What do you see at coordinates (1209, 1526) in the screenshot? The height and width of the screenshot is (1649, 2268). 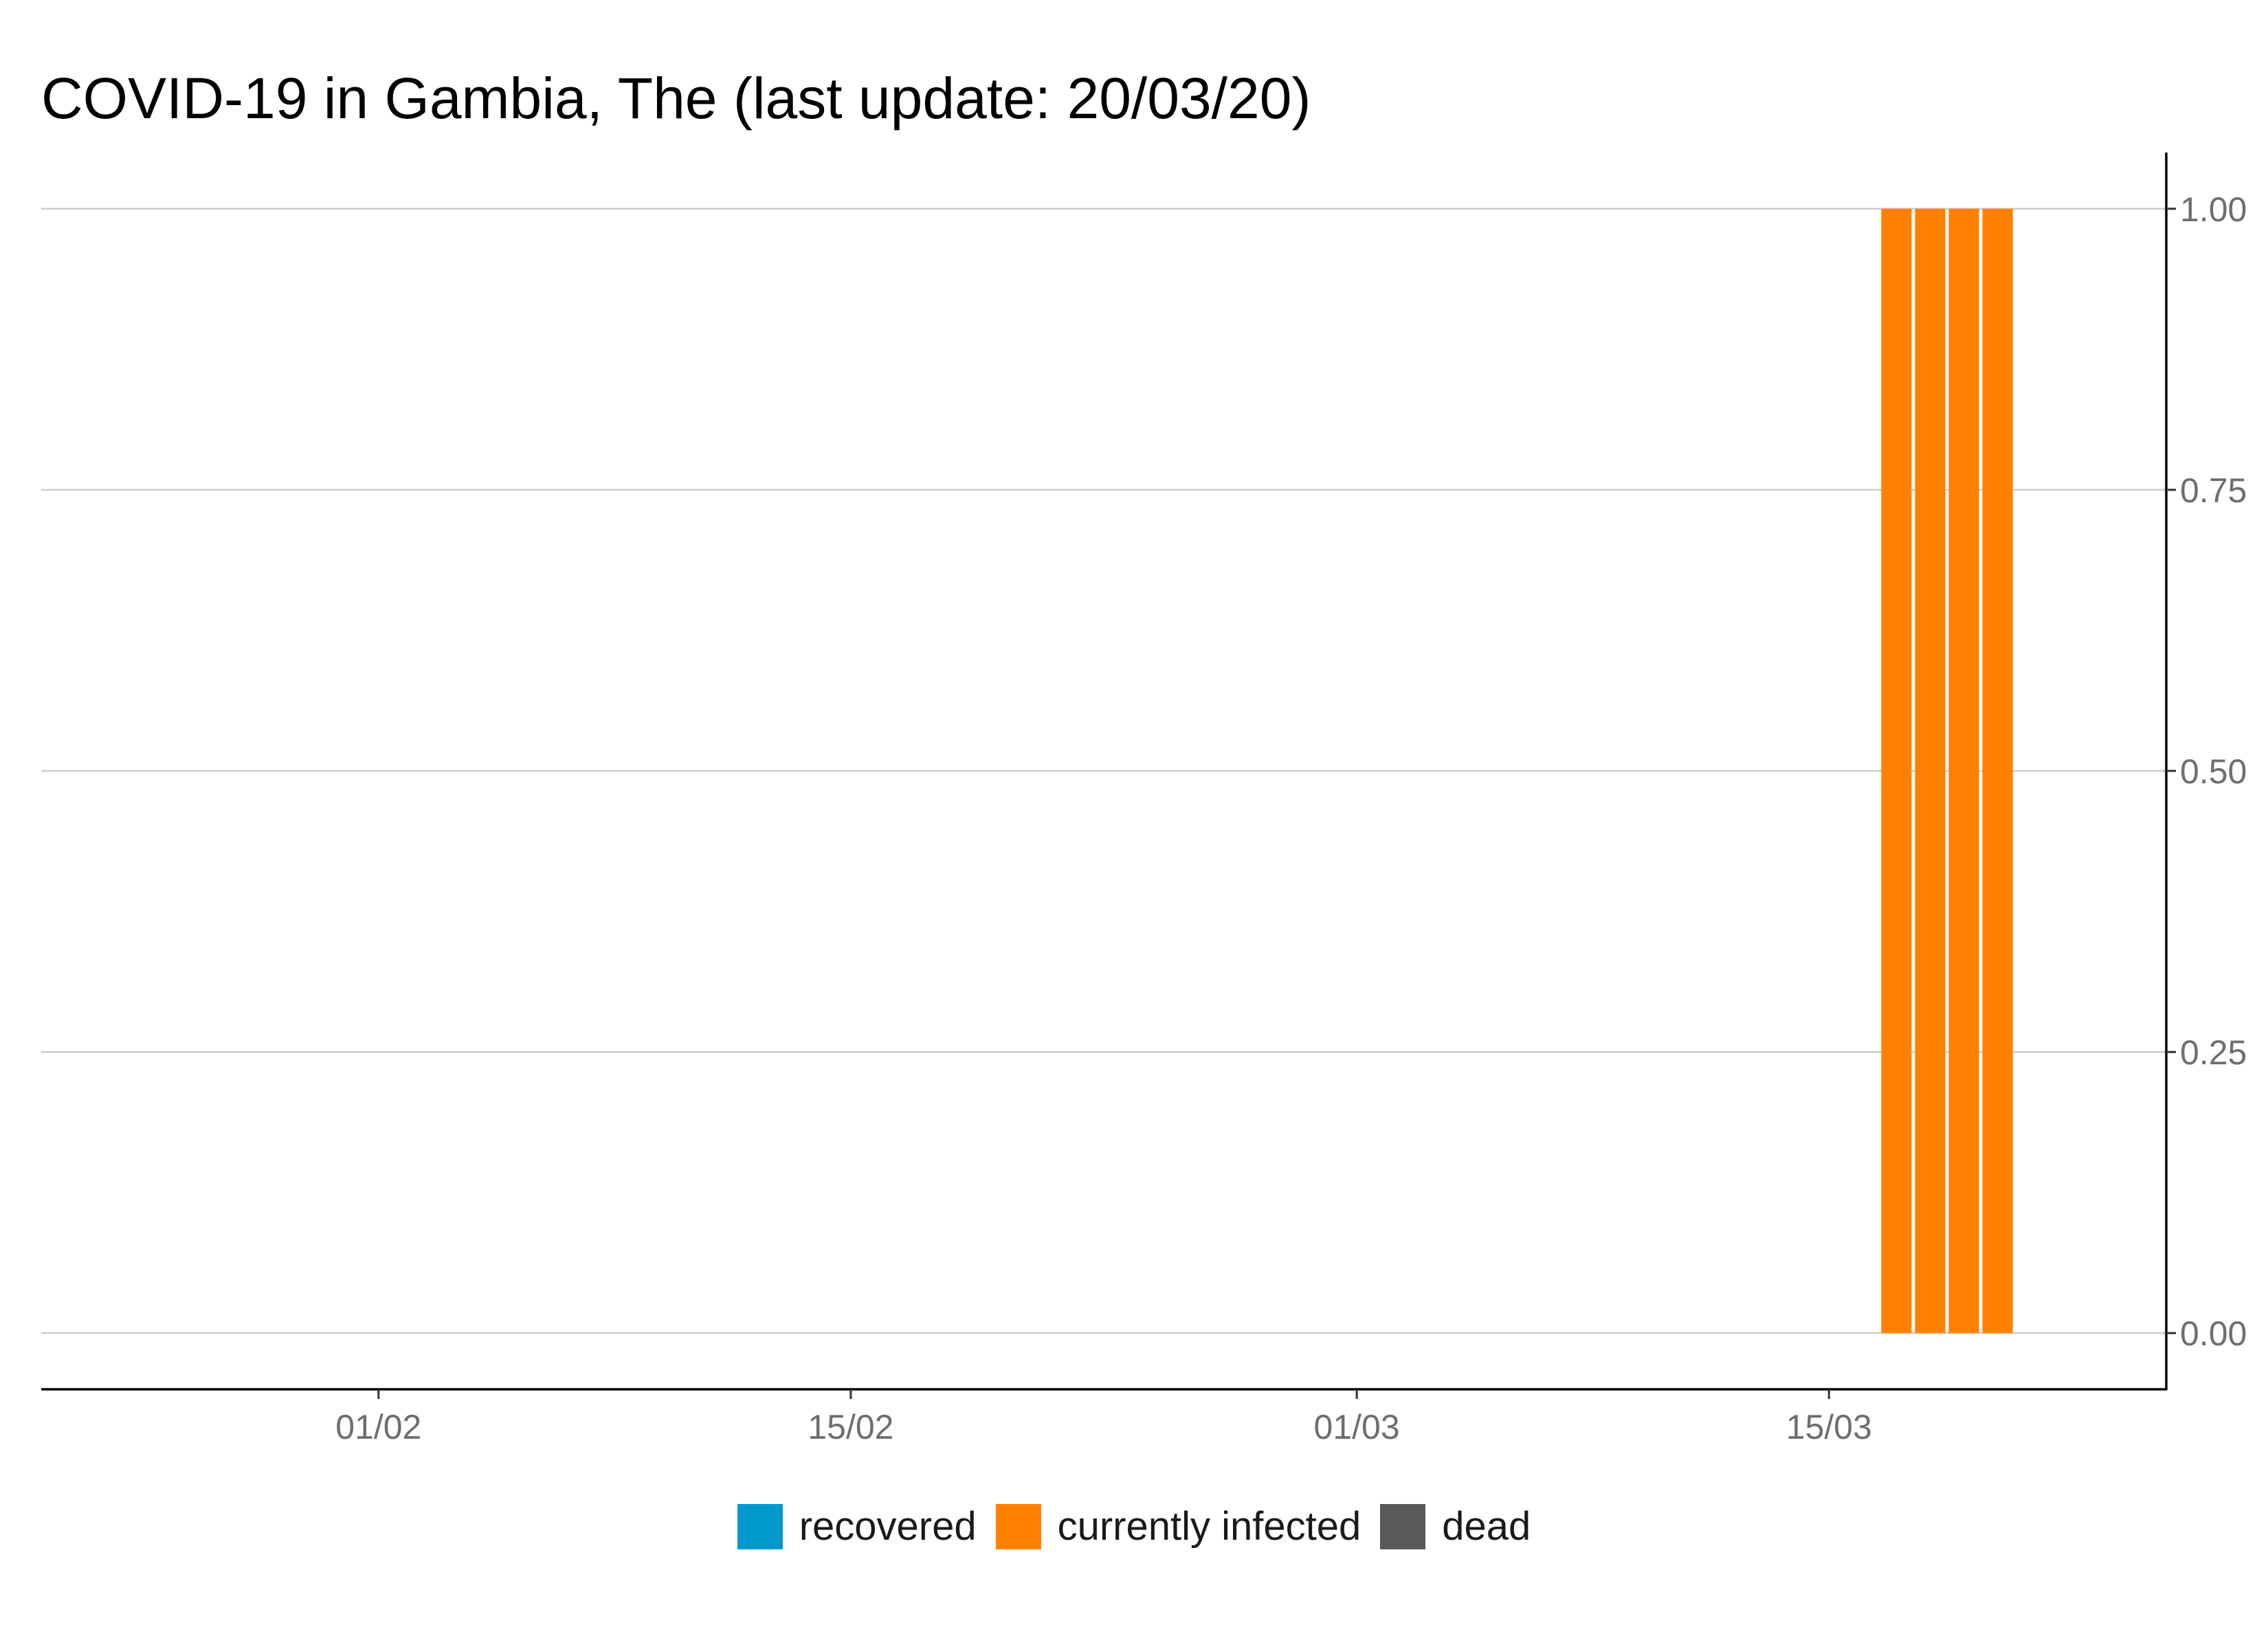 I see `legend-label: currently infected` at bounding box center [1209, 1526].